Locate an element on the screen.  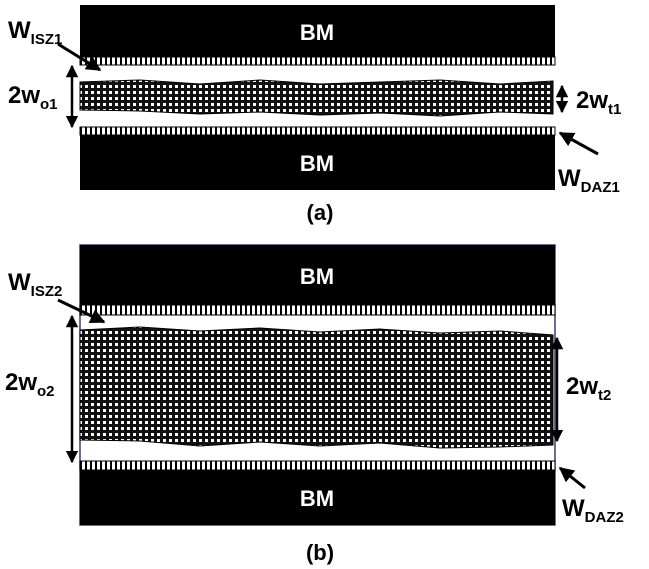
isz-label: WISZ1 is located at coordinates (35, 32).